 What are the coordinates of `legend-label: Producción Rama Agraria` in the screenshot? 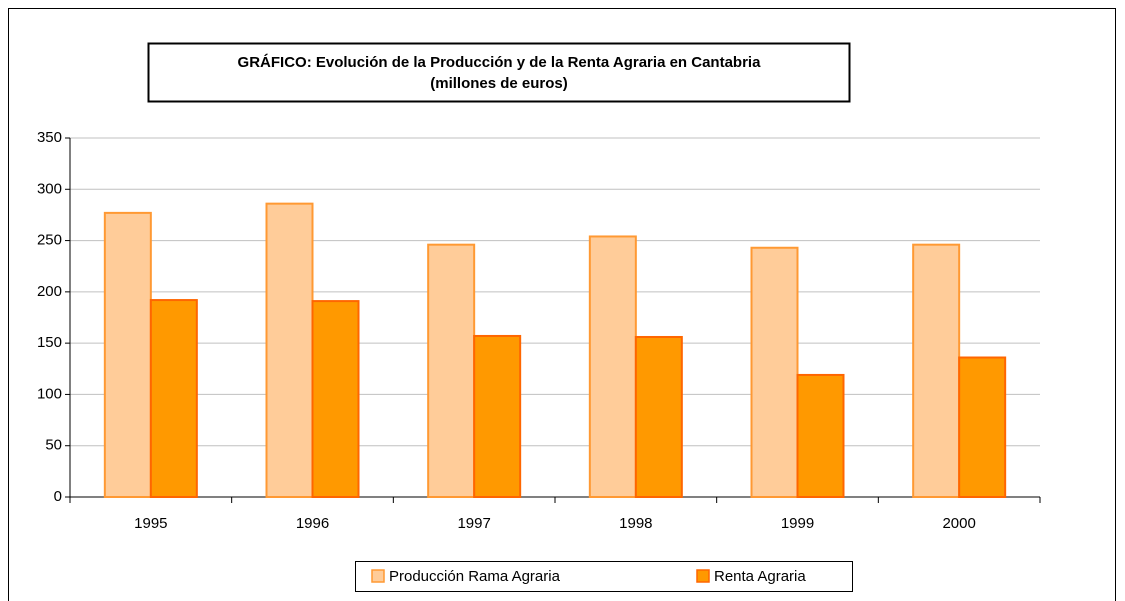 It's located at (475, 576).